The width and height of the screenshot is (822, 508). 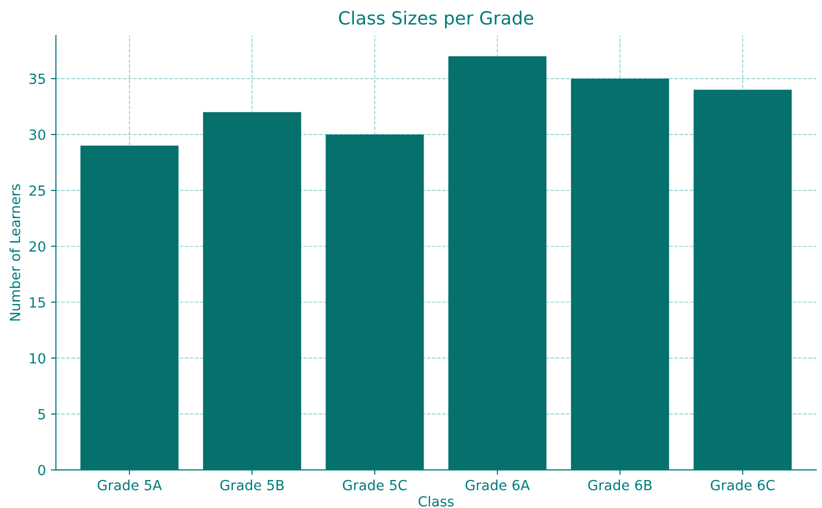 What do you see at coordinates (41, 414) in the screenshot?
I see `y-tick-label: 5` at bounding box center [41, 414].